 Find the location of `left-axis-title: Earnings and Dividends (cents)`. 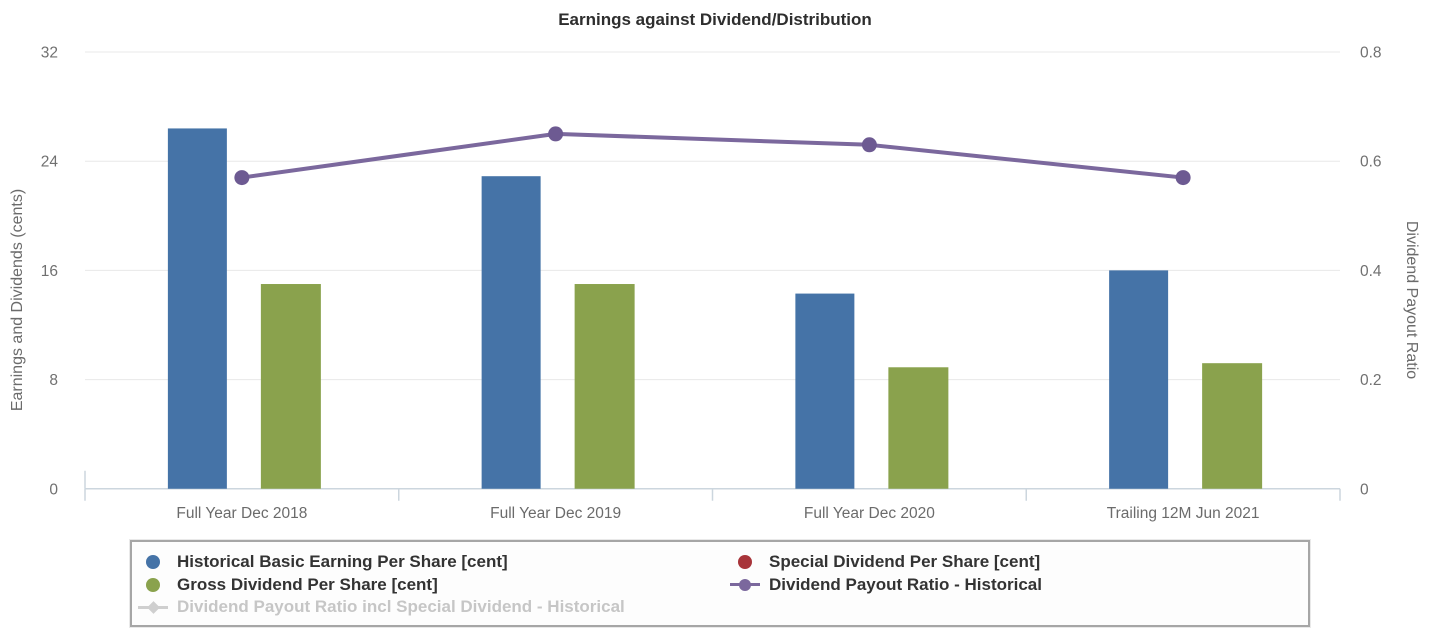

left-axis-title: Earnings and Dividends (cents) is located at coordinates (17, 300).